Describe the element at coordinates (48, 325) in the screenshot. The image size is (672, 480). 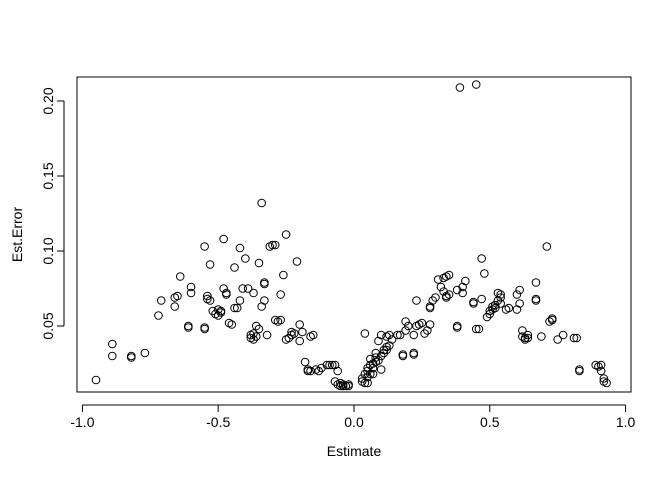
I see `y-tick-label: 0.05` at that location.